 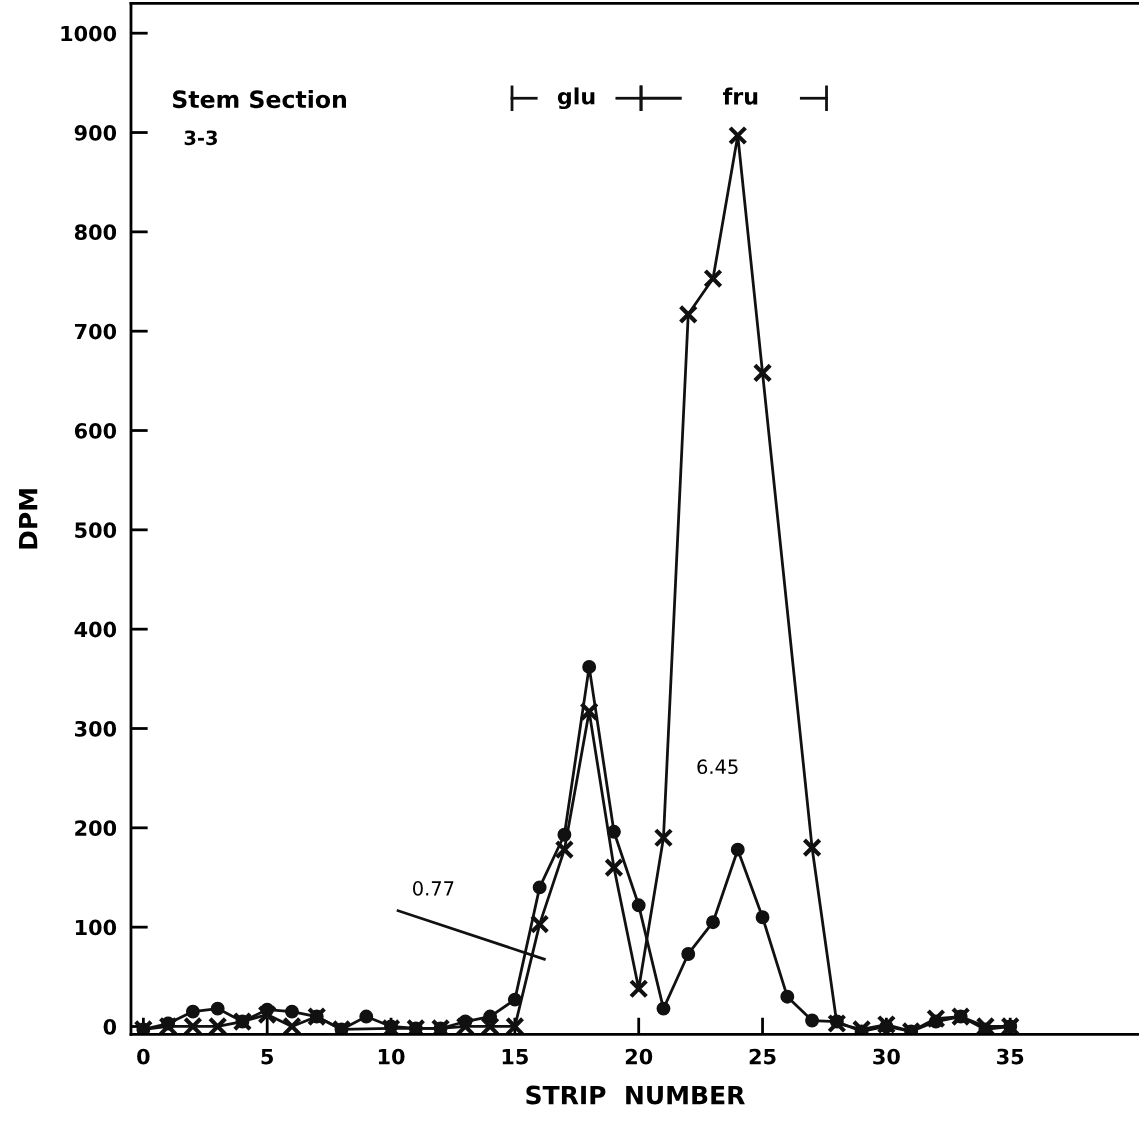 What do you see at coordinates (96, 927) in the screenshot?
I see `y-tick-label: 100` at bounding box center [96, 927].